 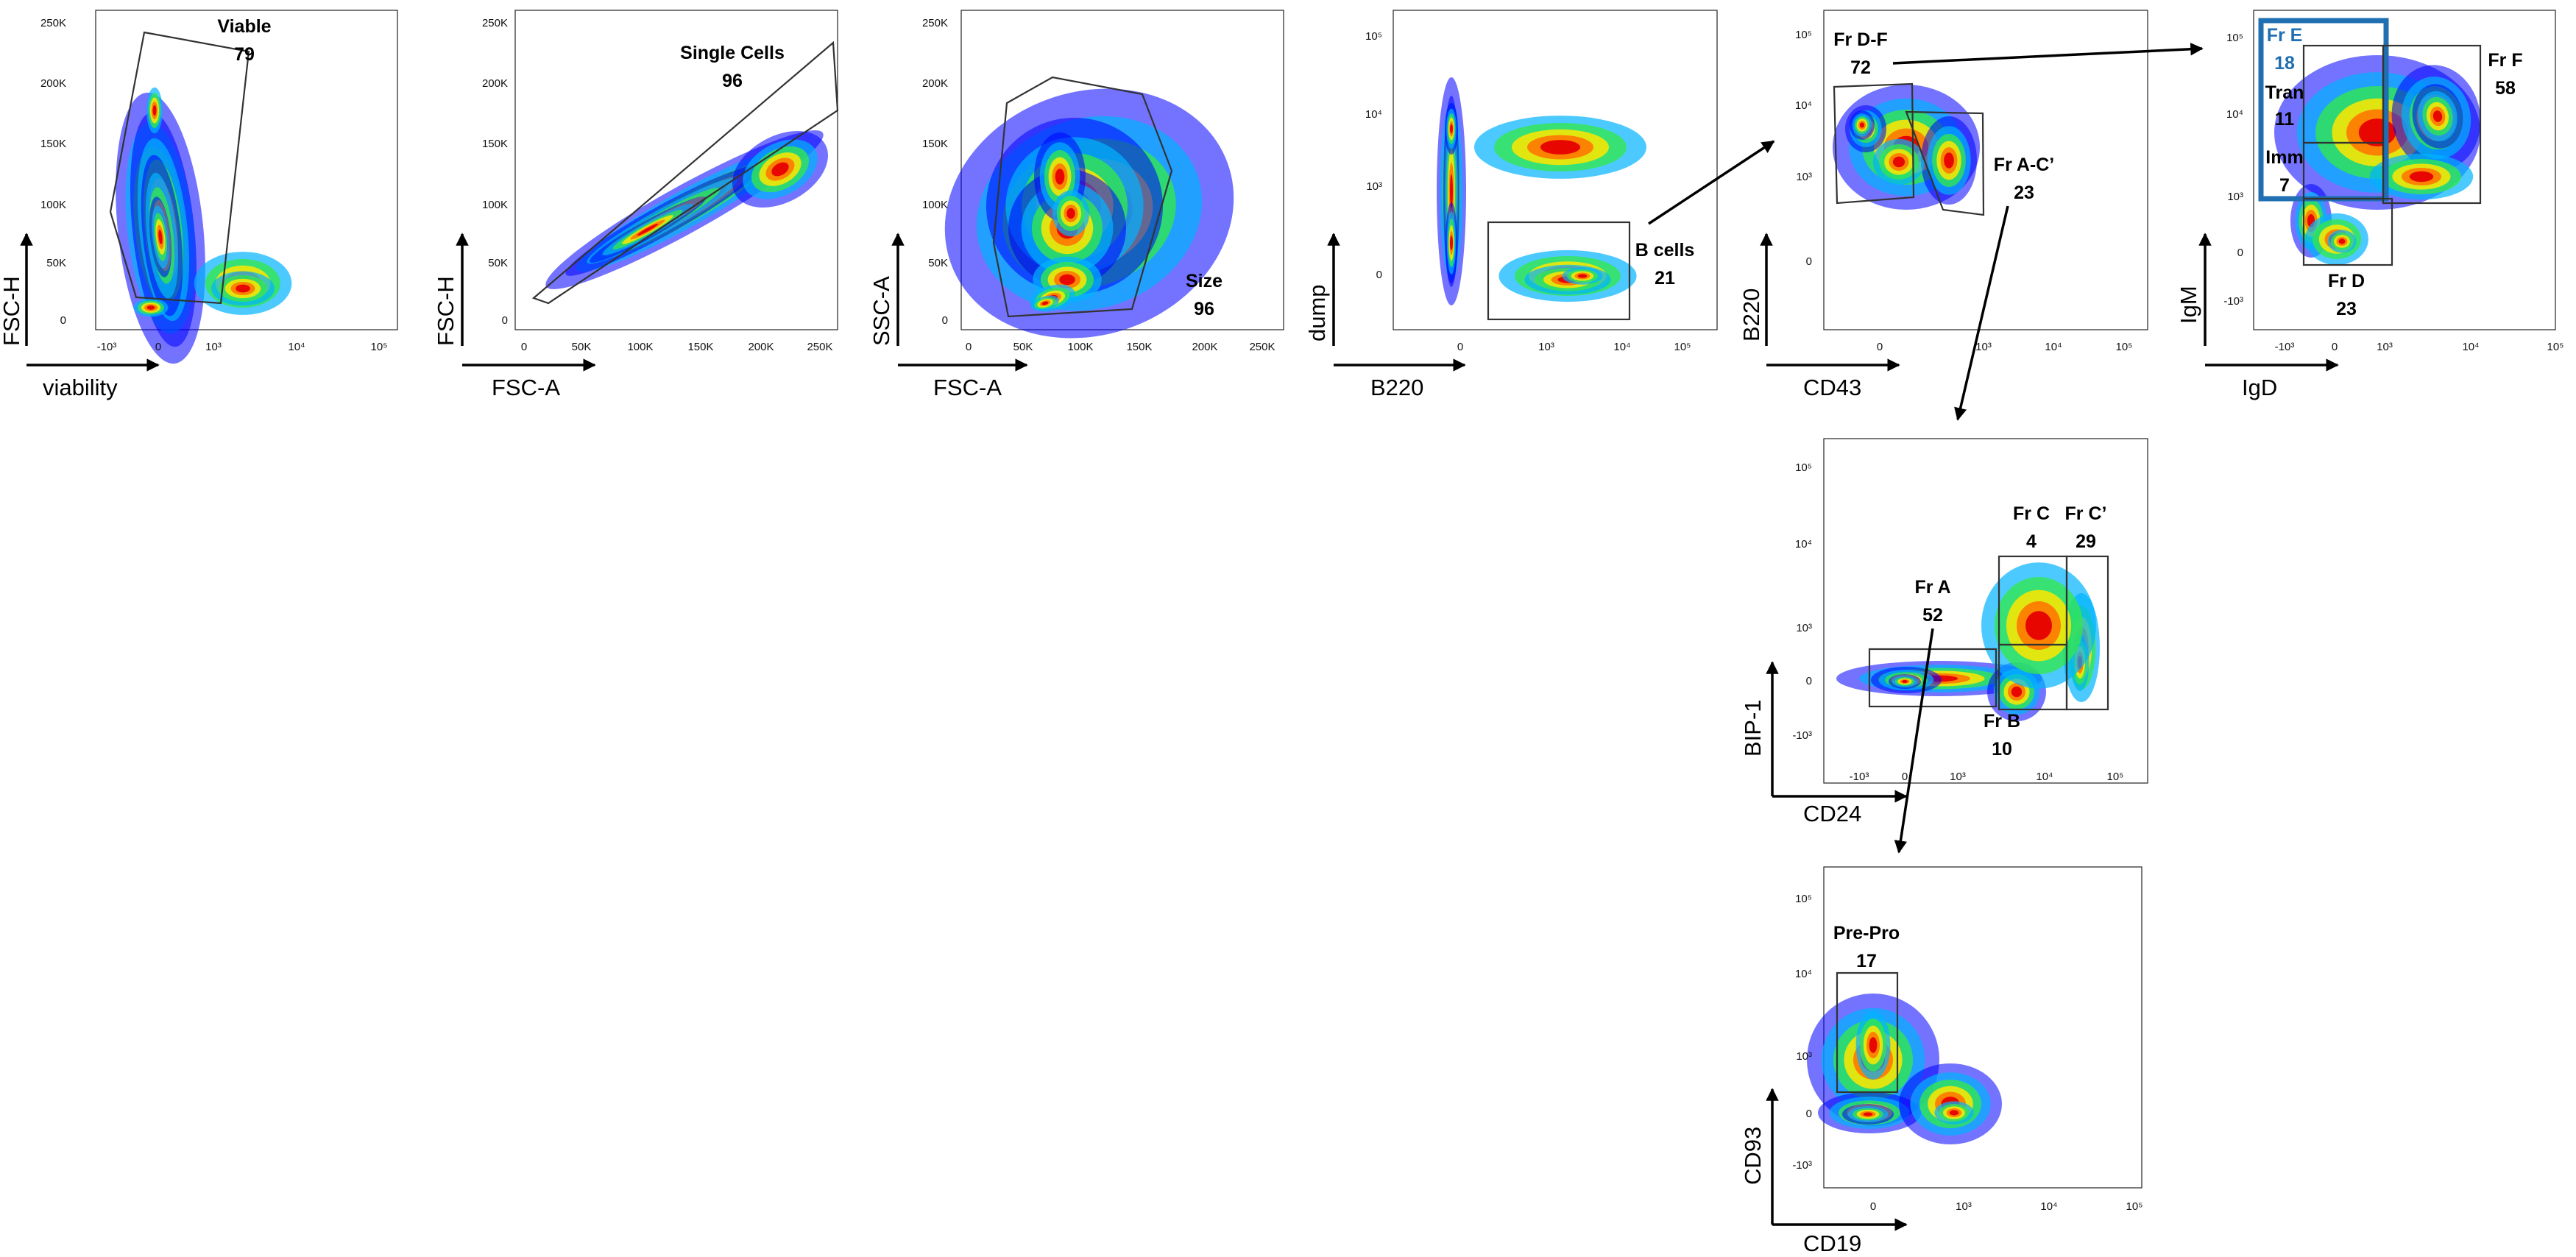 I want to click on gate-fr-a-c, so click(x=1945, y=163).